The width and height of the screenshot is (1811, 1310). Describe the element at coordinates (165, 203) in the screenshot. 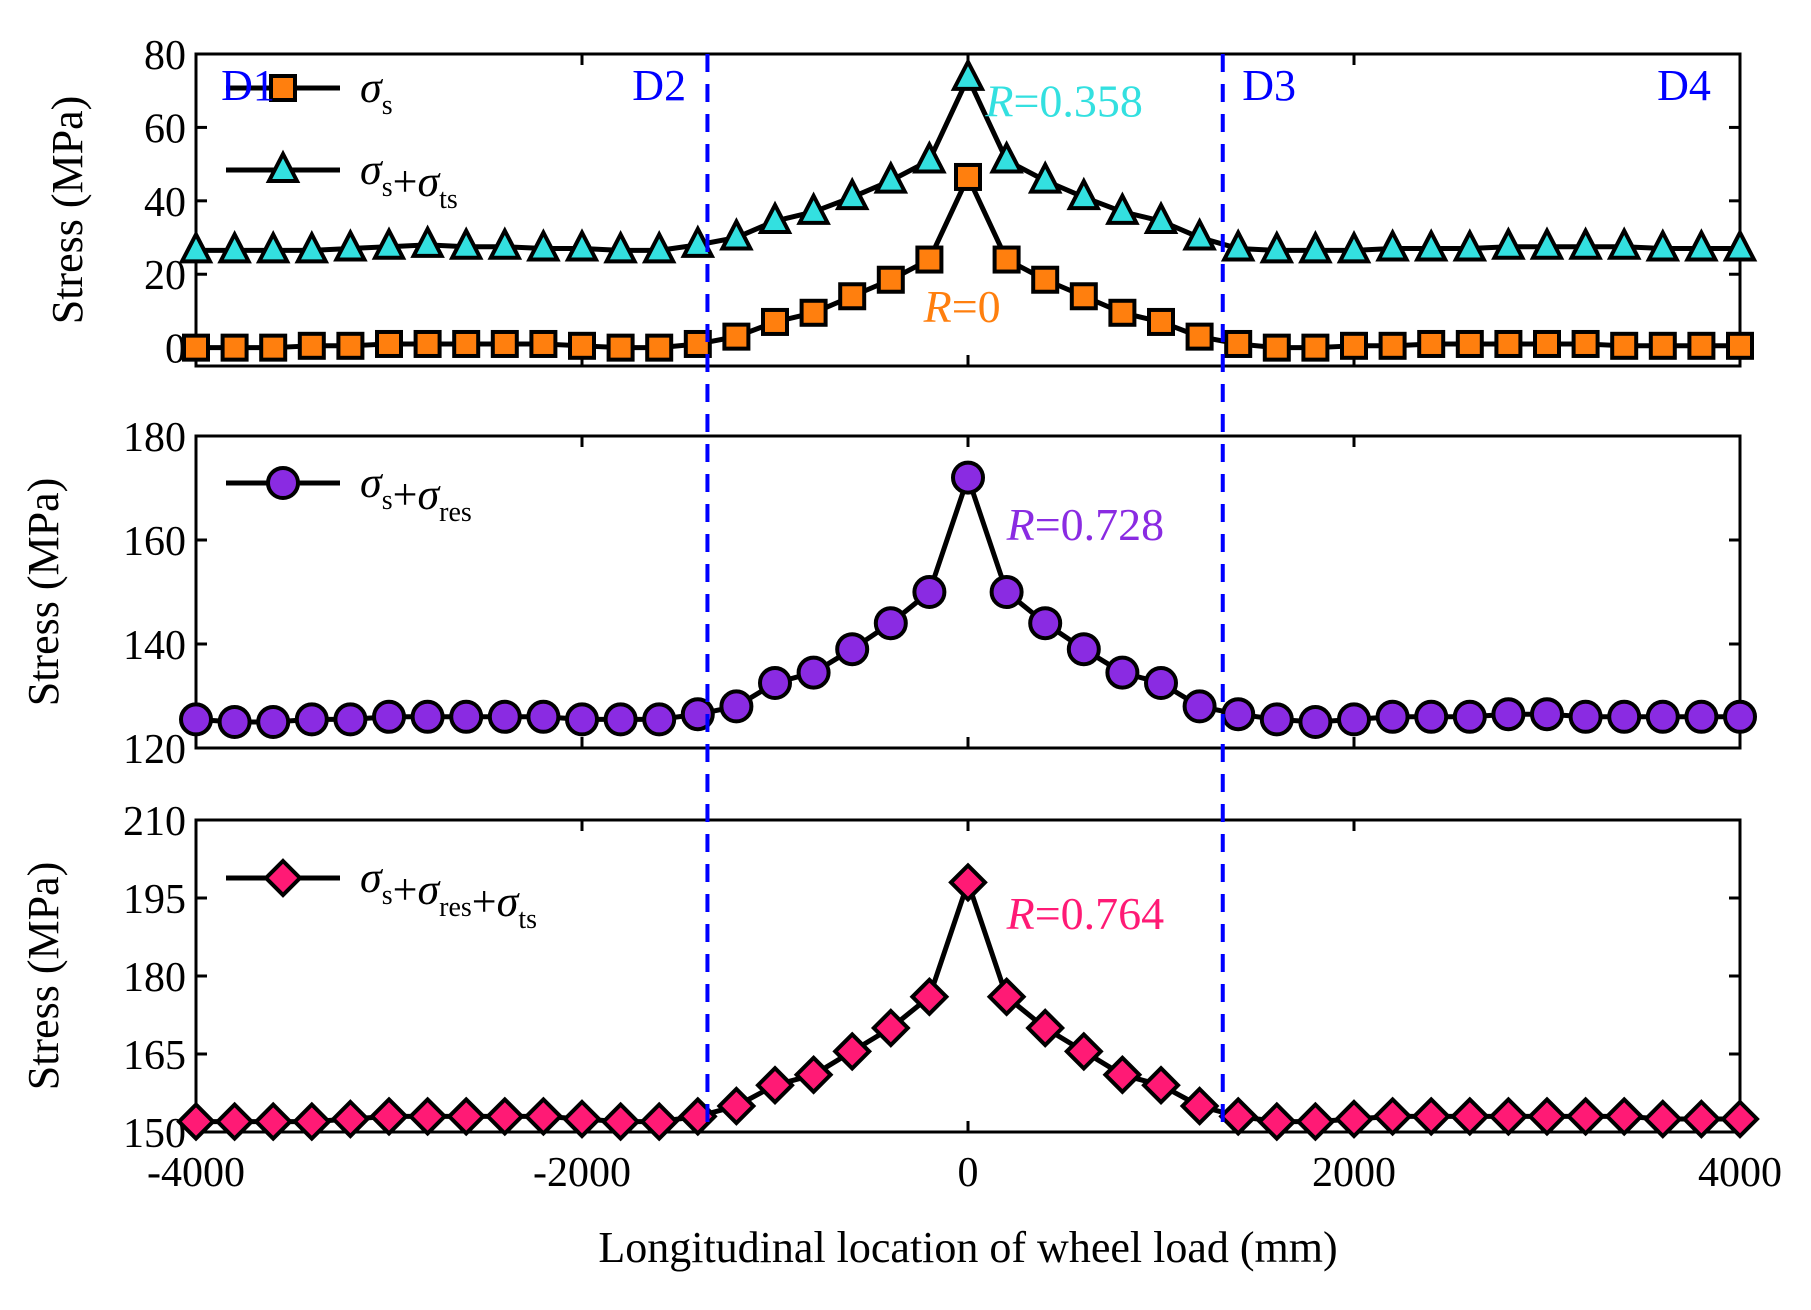

I see `y-tick-label: 40` at that location.